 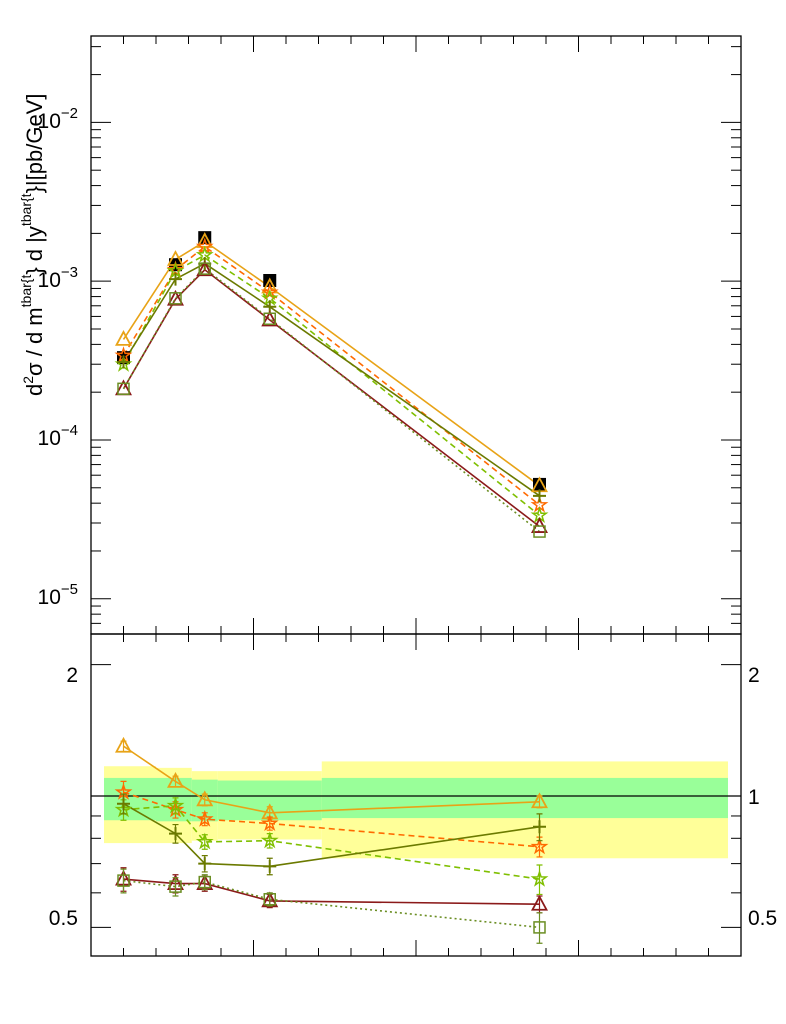 What do you see at coordinates (539, 531) in the screenshot?
I see `top-marker-s6-p4` at bounding box center [539, 531].